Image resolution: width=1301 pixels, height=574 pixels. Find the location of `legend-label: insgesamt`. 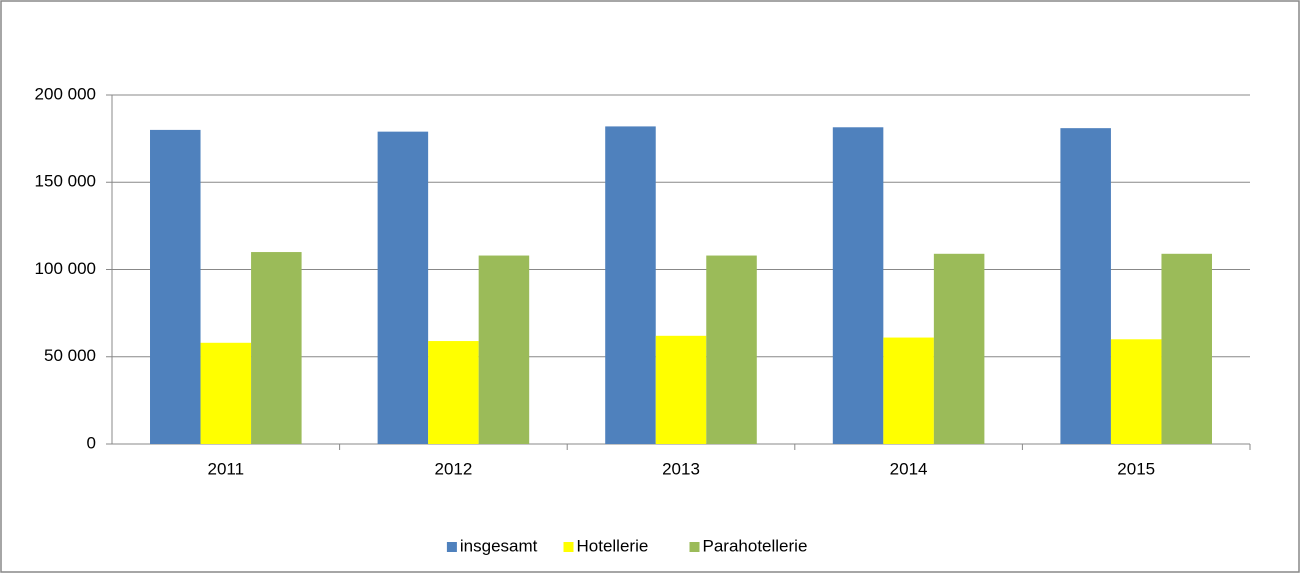

legend-label: insgesamt is located at coordinates (499, 545).